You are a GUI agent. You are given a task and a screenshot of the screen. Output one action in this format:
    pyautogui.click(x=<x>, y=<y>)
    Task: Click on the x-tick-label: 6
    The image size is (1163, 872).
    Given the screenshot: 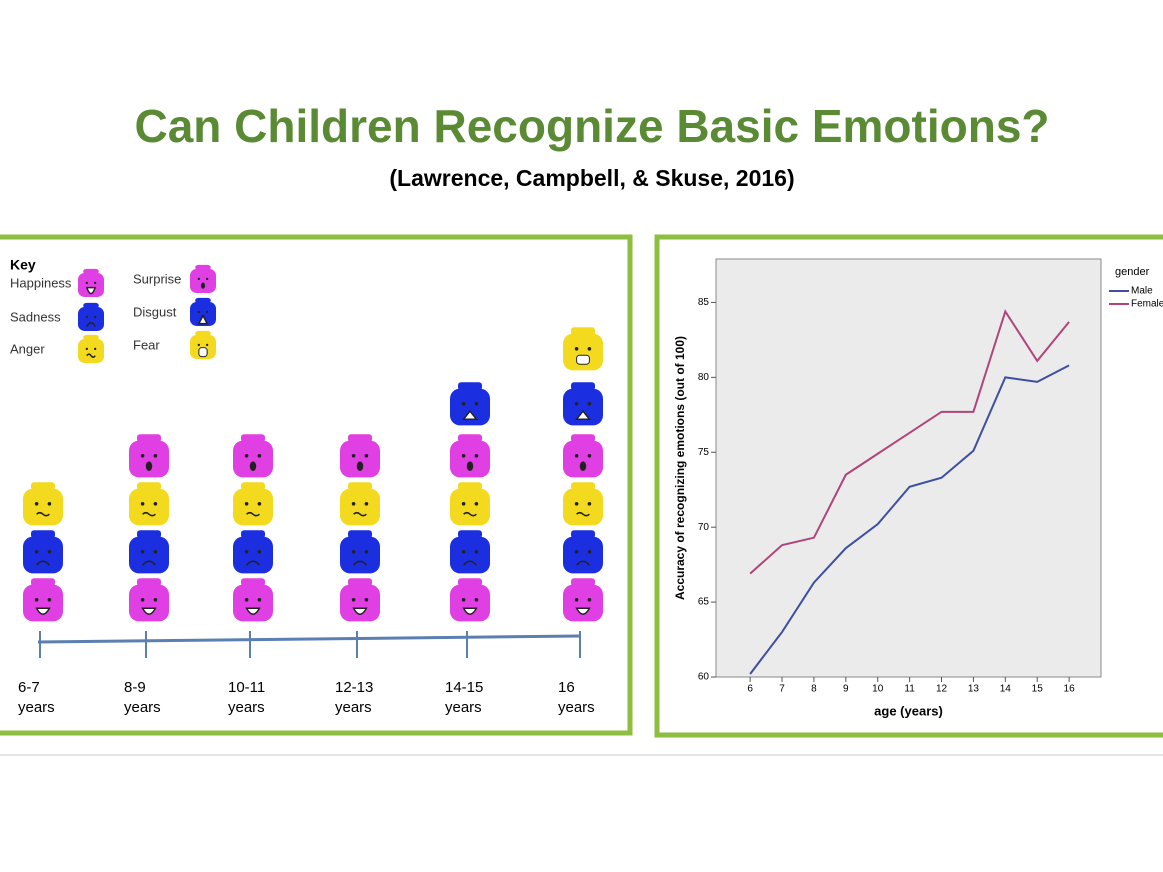 What is the action you would take?
    pyautogui.click(x=750, y=689)
    